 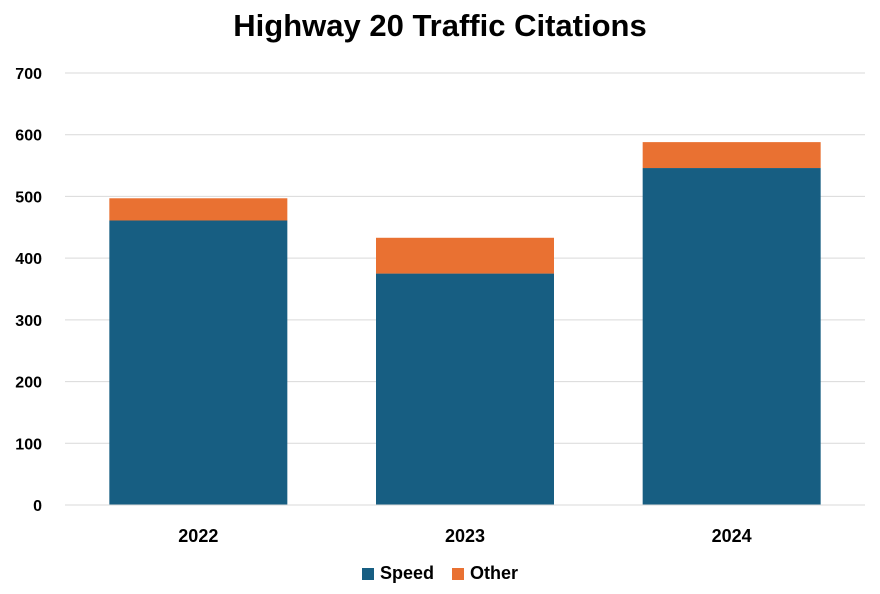 I want to click on legend-swatch-other, so click(x=458, y=573).